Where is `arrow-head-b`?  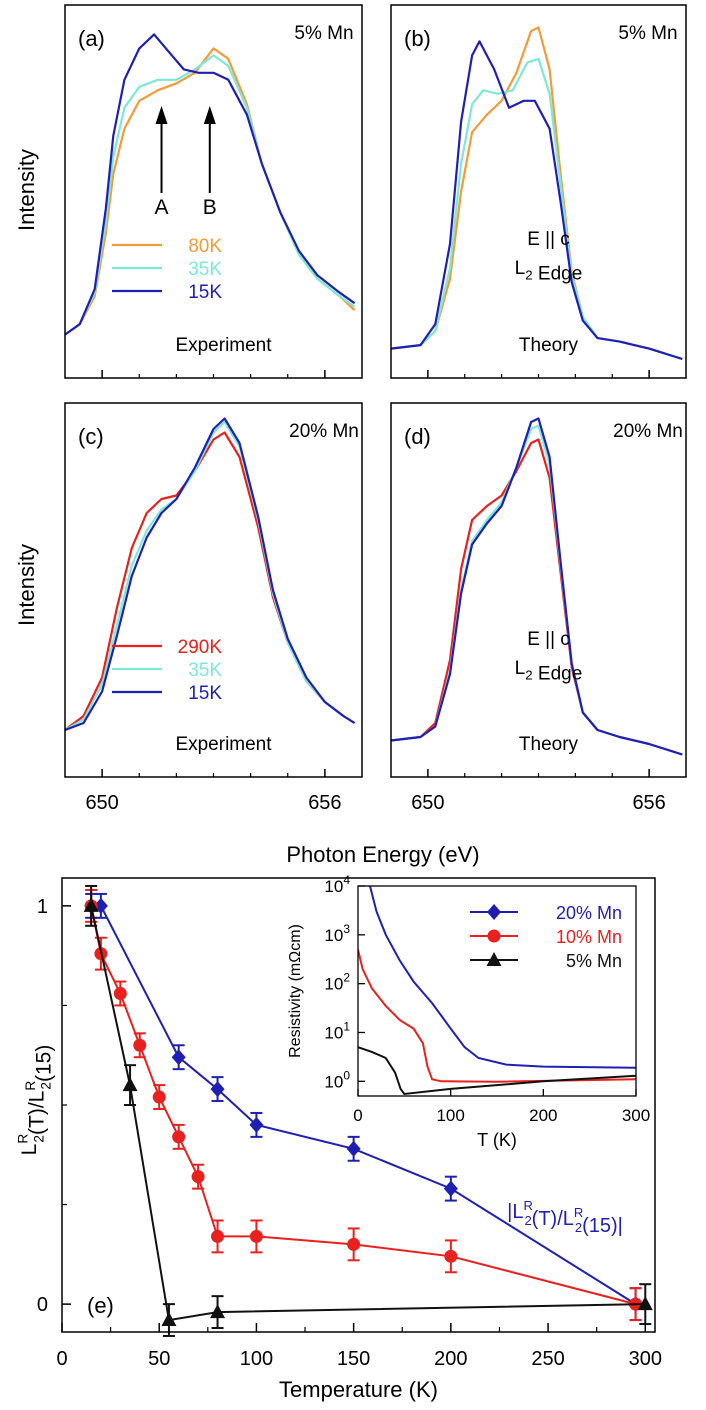 arrow-head-b is located at coordinates (209, 115).